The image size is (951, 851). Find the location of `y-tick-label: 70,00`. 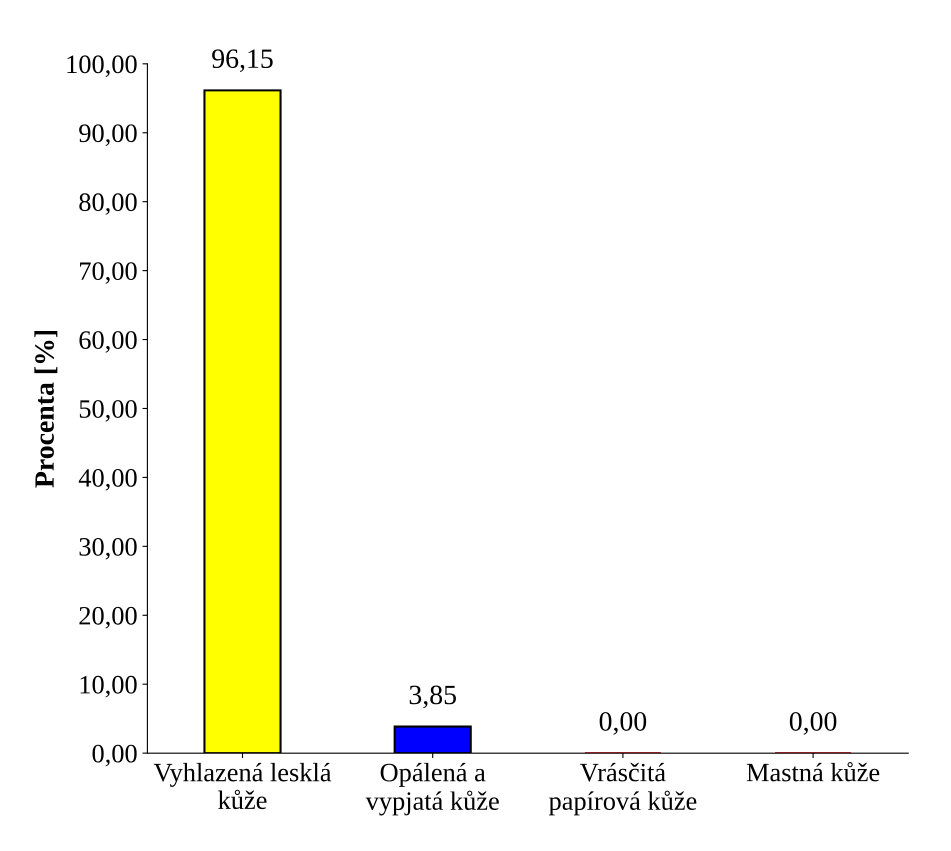

y-tick-label: 70,00 is located at coordinates (108, 273).